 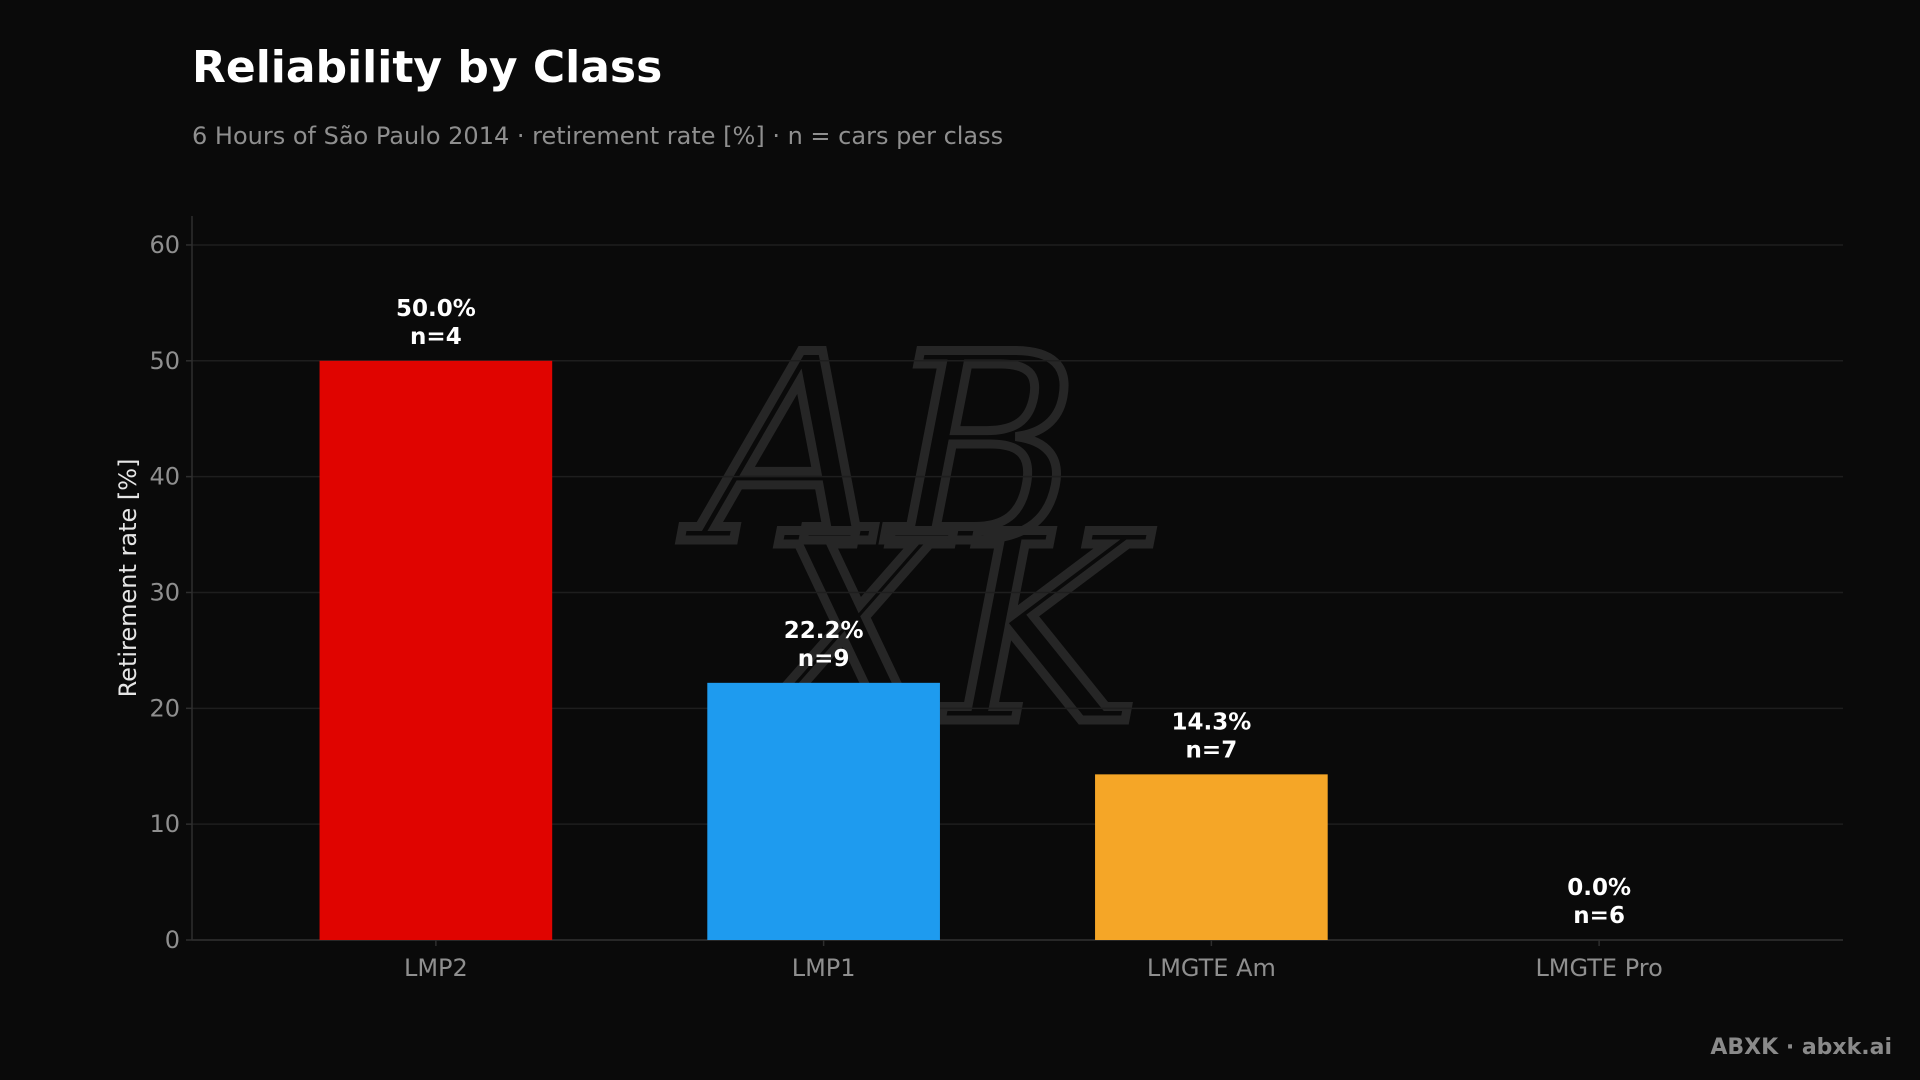 What do you see at coordinates (164, 361) in the screenshot?
I see `y-tick-label: 50` at bounding box center [164, 361].